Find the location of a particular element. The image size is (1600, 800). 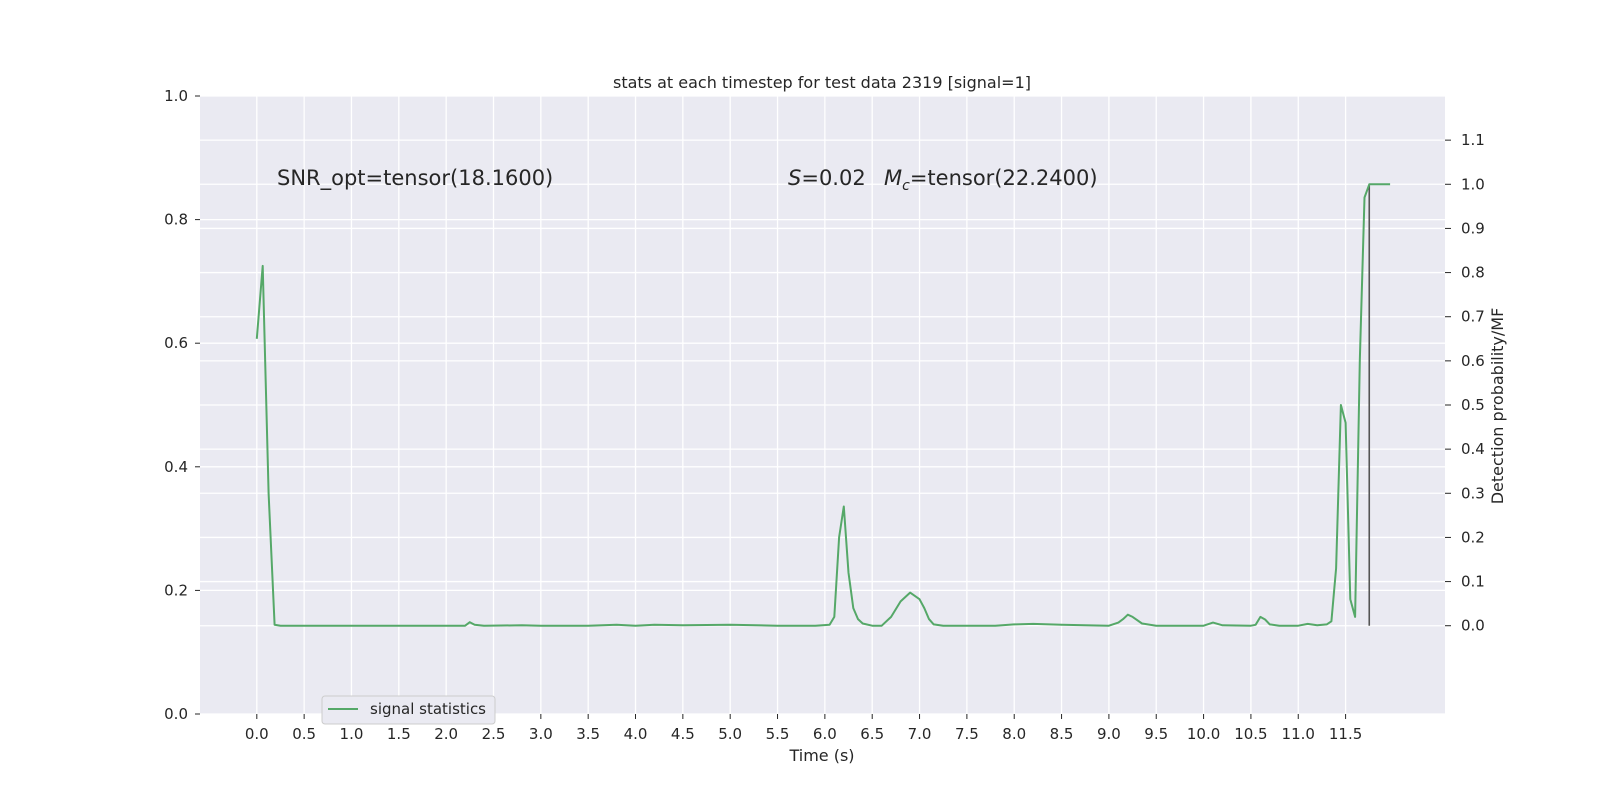

x-tick-label: 1.5 is located at coordinates (399, 734).